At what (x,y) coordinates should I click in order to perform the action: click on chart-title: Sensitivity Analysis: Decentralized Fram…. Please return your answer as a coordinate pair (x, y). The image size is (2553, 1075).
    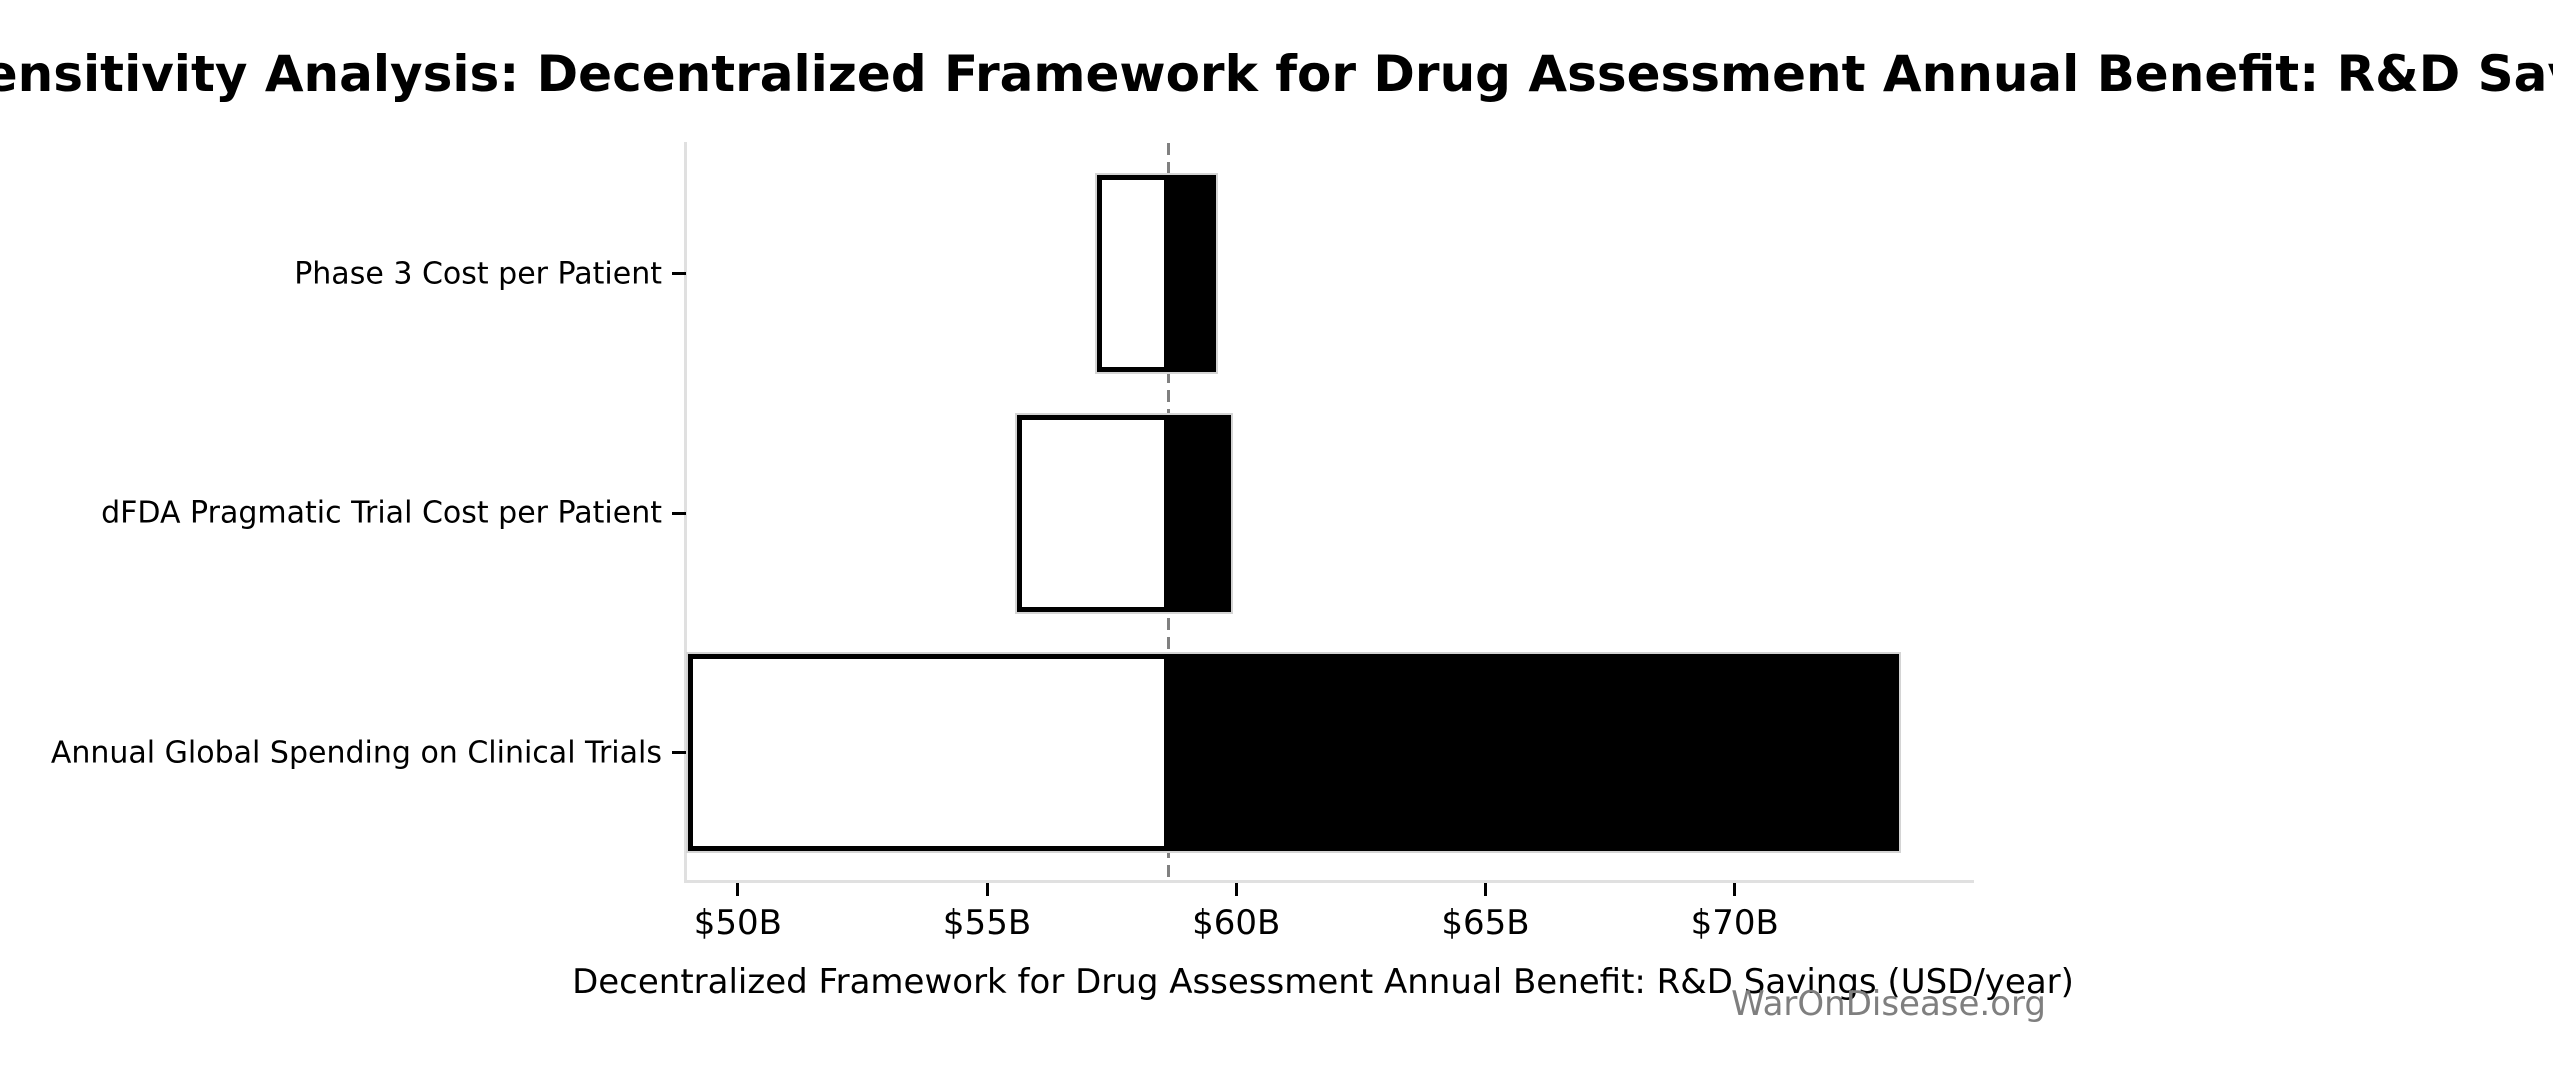
    Looking at the image, I should click on (1276, 74).